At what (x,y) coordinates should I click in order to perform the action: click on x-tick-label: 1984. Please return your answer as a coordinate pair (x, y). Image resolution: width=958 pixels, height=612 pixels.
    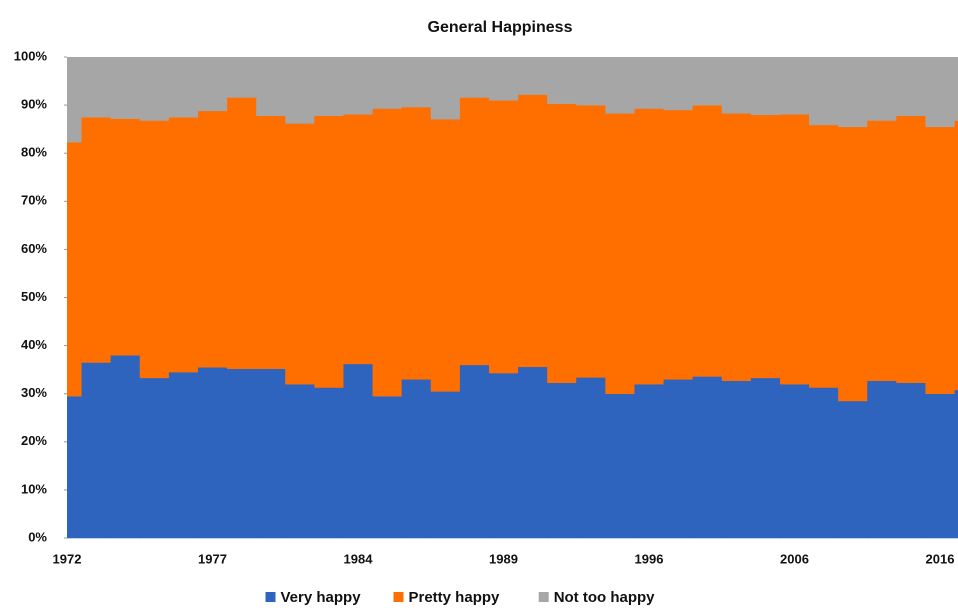
    Looking at the image, I should click on (359, 558).